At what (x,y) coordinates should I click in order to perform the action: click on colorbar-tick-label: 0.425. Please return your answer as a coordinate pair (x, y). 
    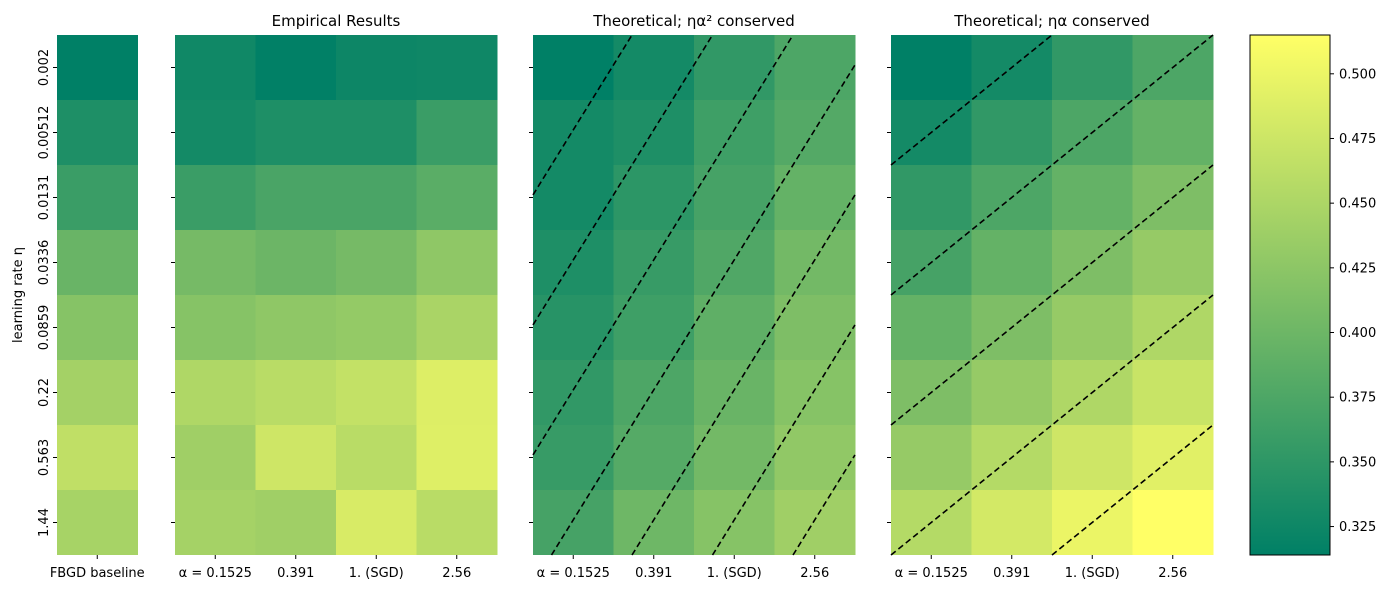
    Looking at the image, I should click on (1357, 268).